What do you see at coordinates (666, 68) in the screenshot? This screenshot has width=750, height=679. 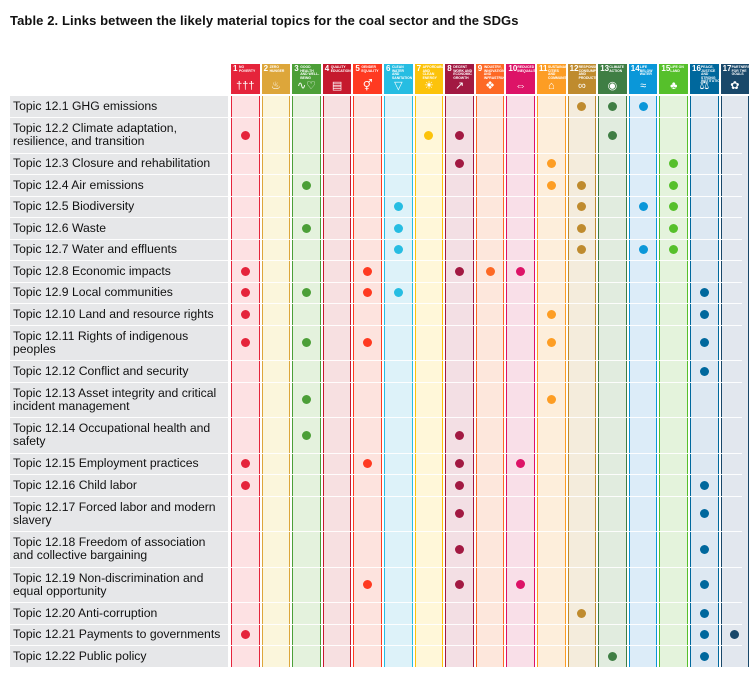 I see `sdg-number: 15` at bounding box center [666, 68].